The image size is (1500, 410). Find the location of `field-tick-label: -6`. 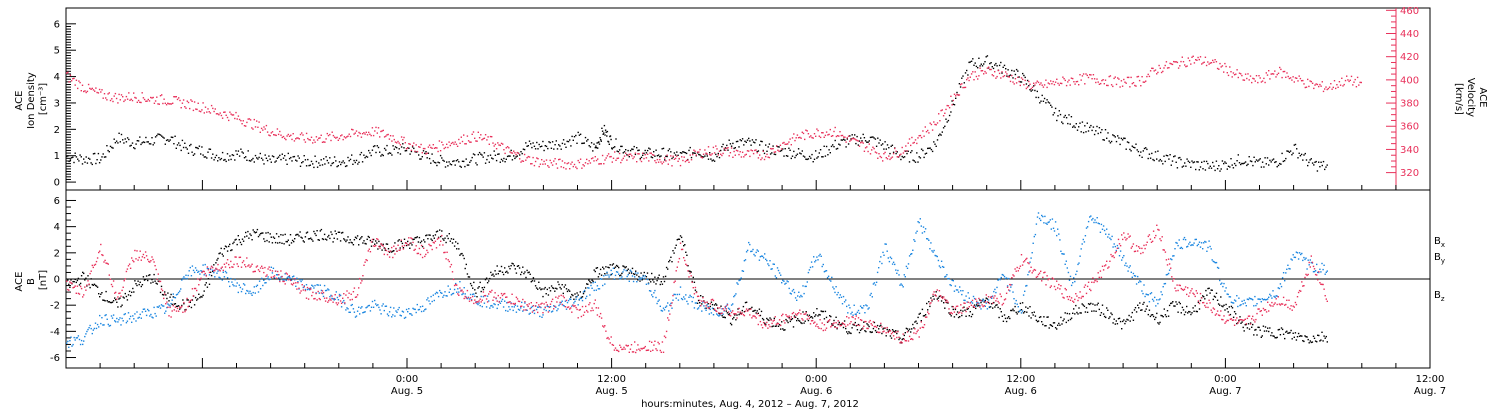

field-tick-label: -6 is located at coordinates (55, 358).